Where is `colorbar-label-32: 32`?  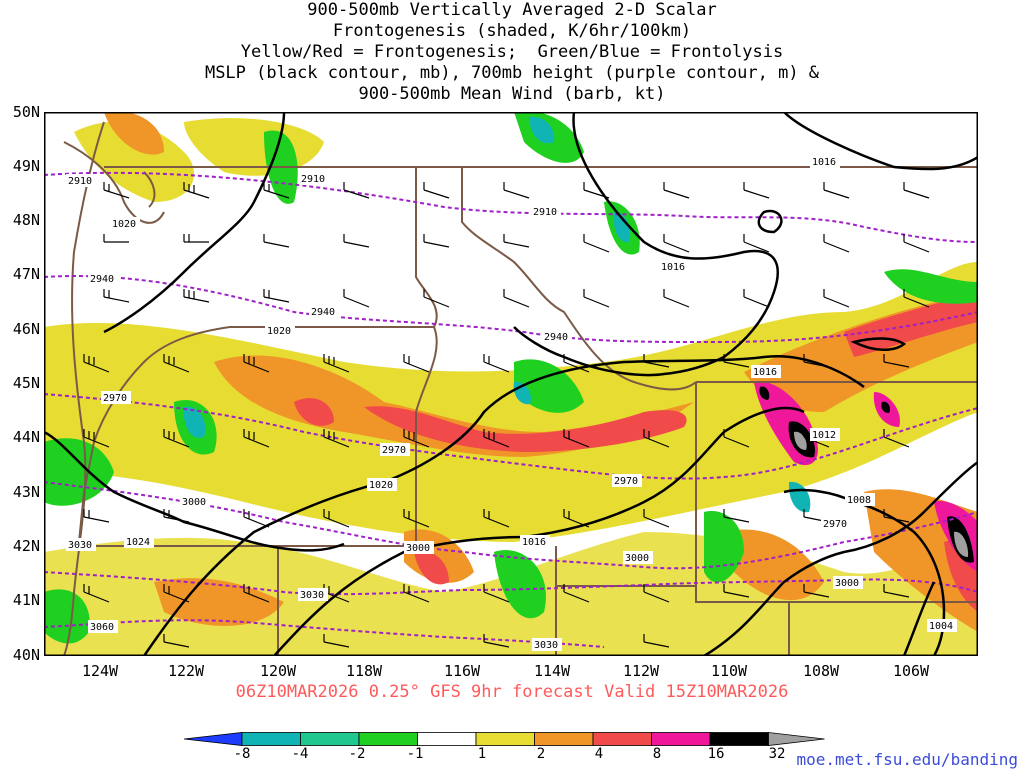 colorbar-label-32: 32 is located at coordinates (777, 754).